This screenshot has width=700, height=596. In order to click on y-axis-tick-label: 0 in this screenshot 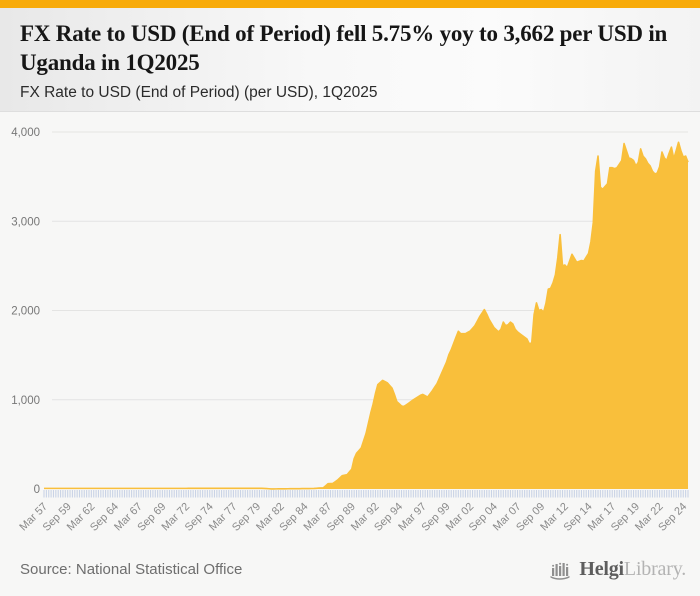, I will do `click(37, 490)`.